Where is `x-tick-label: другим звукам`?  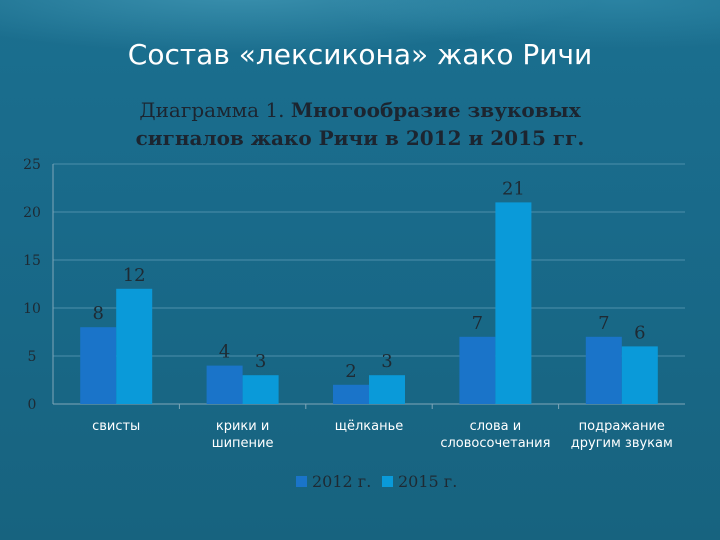 x-tick-label: другим звукам is located at coordinates (622, 443).